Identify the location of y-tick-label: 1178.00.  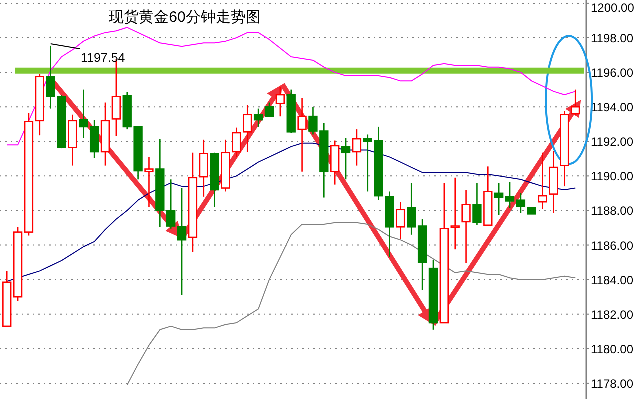
(612, 383).